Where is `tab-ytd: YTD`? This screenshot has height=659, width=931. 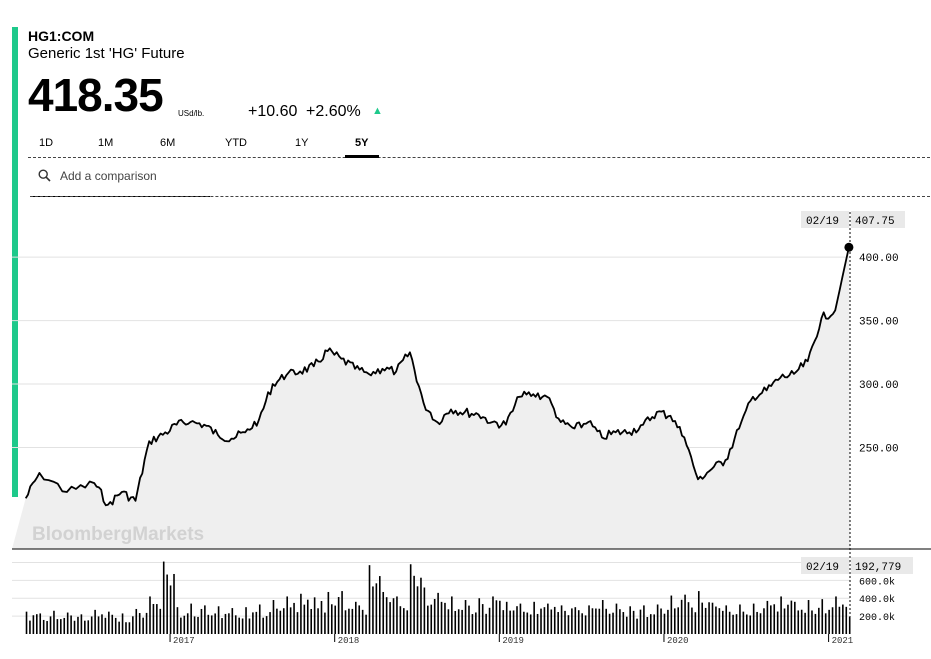 tab-ytd: YTD is located at coordinates (236, 143).